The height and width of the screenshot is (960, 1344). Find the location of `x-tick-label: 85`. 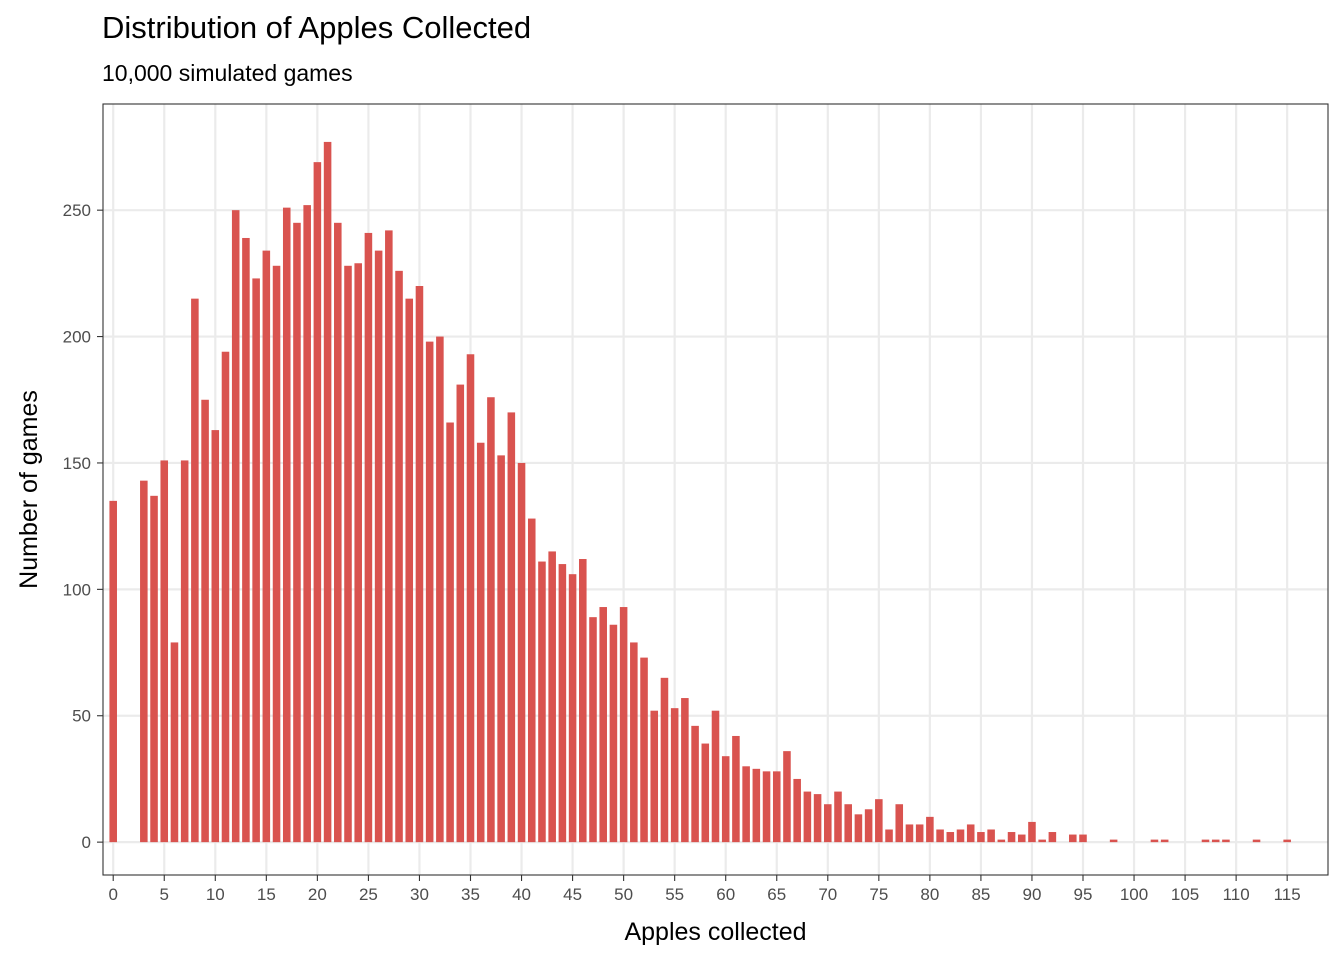

x-tick-label: 85 is located at coordinates (980, 894).